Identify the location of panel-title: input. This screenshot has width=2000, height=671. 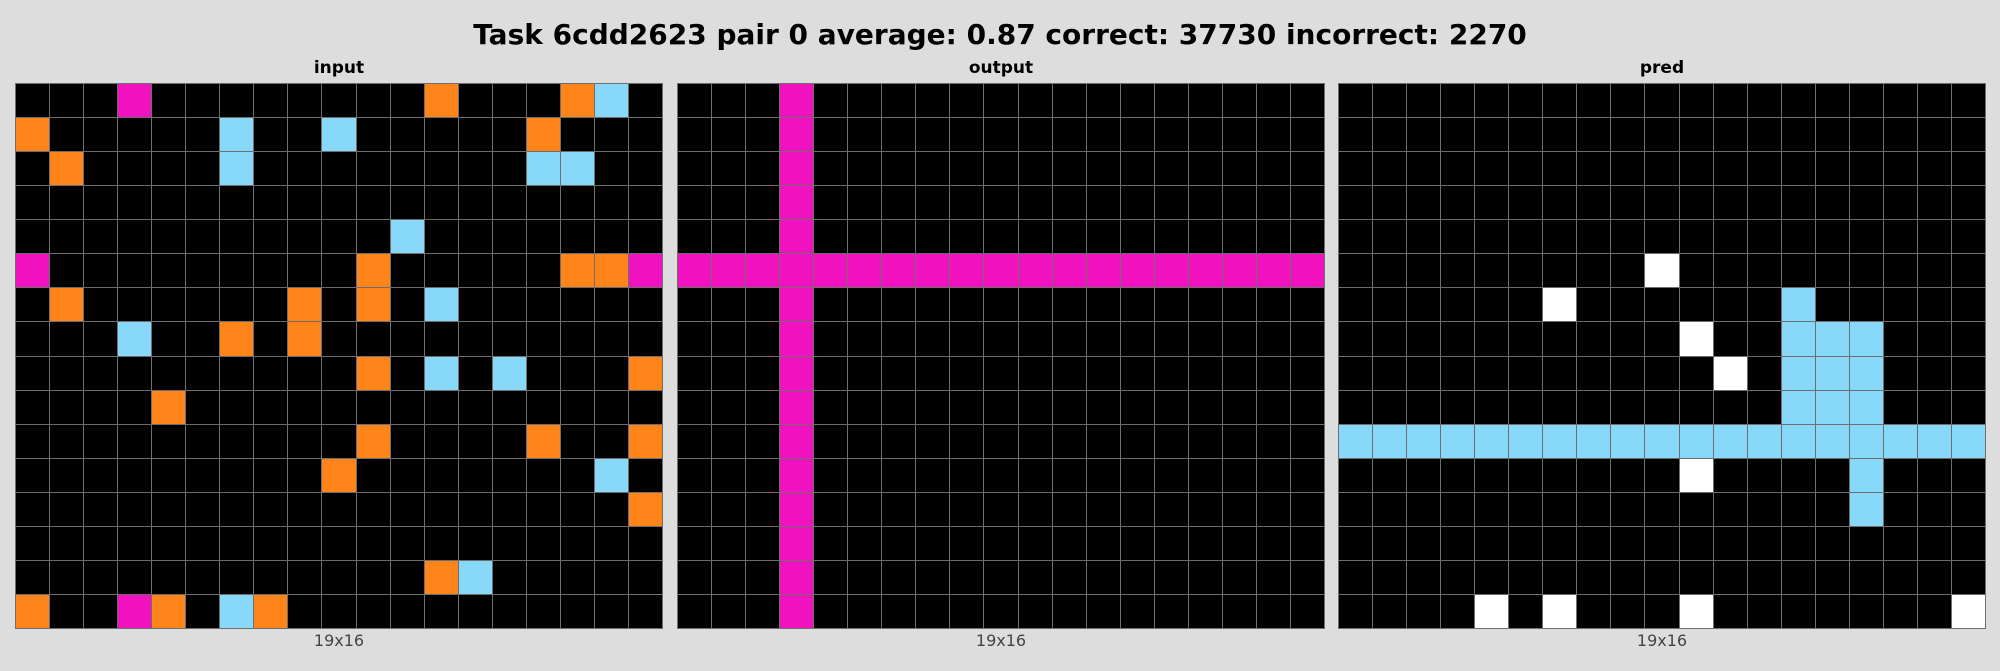
(339, 68).